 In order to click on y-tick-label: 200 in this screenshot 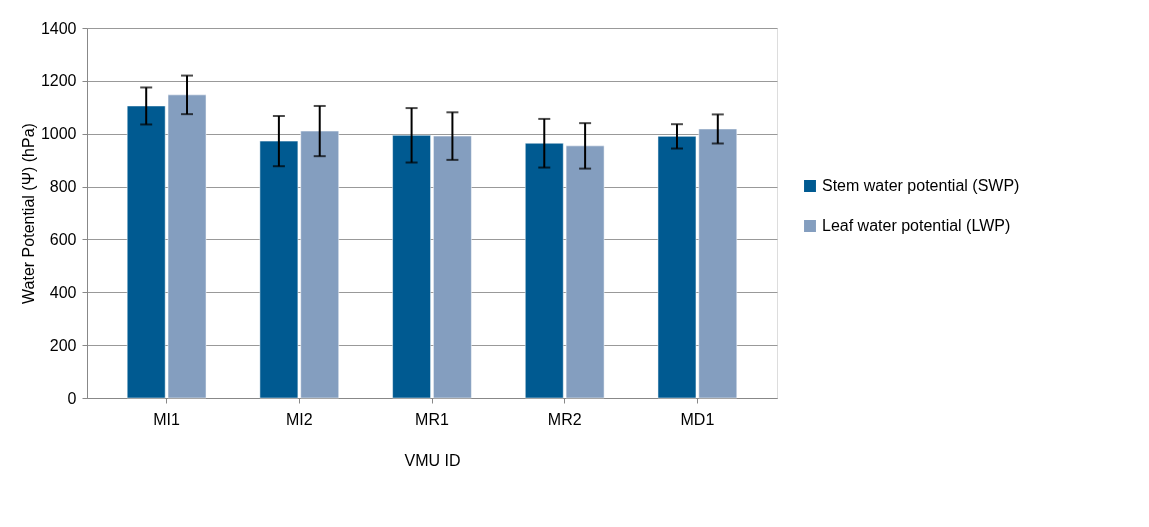, I will do `click(63, 345)`.